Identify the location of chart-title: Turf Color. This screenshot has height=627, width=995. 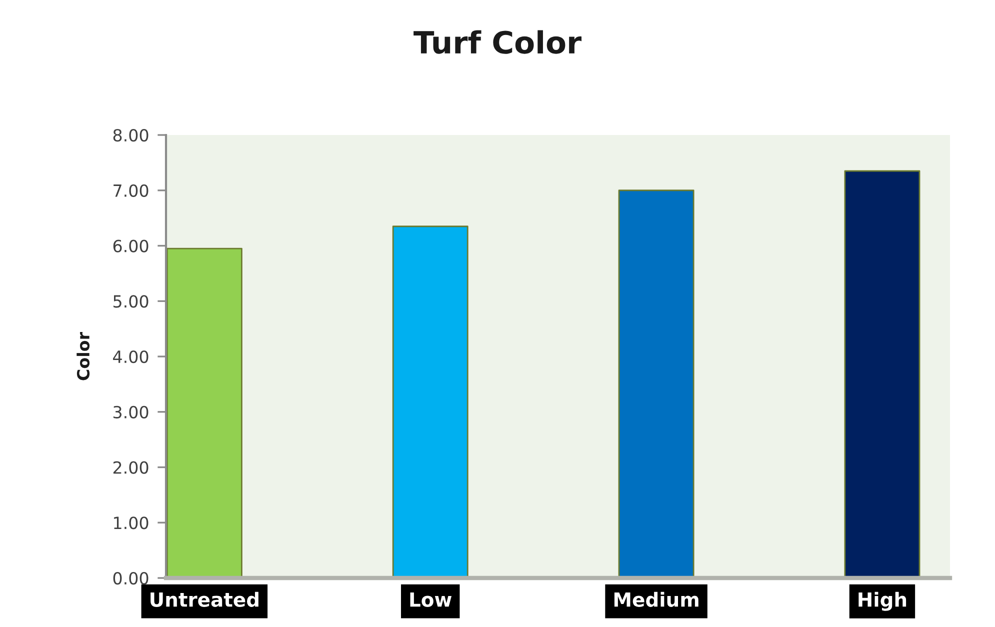
(498, 42).